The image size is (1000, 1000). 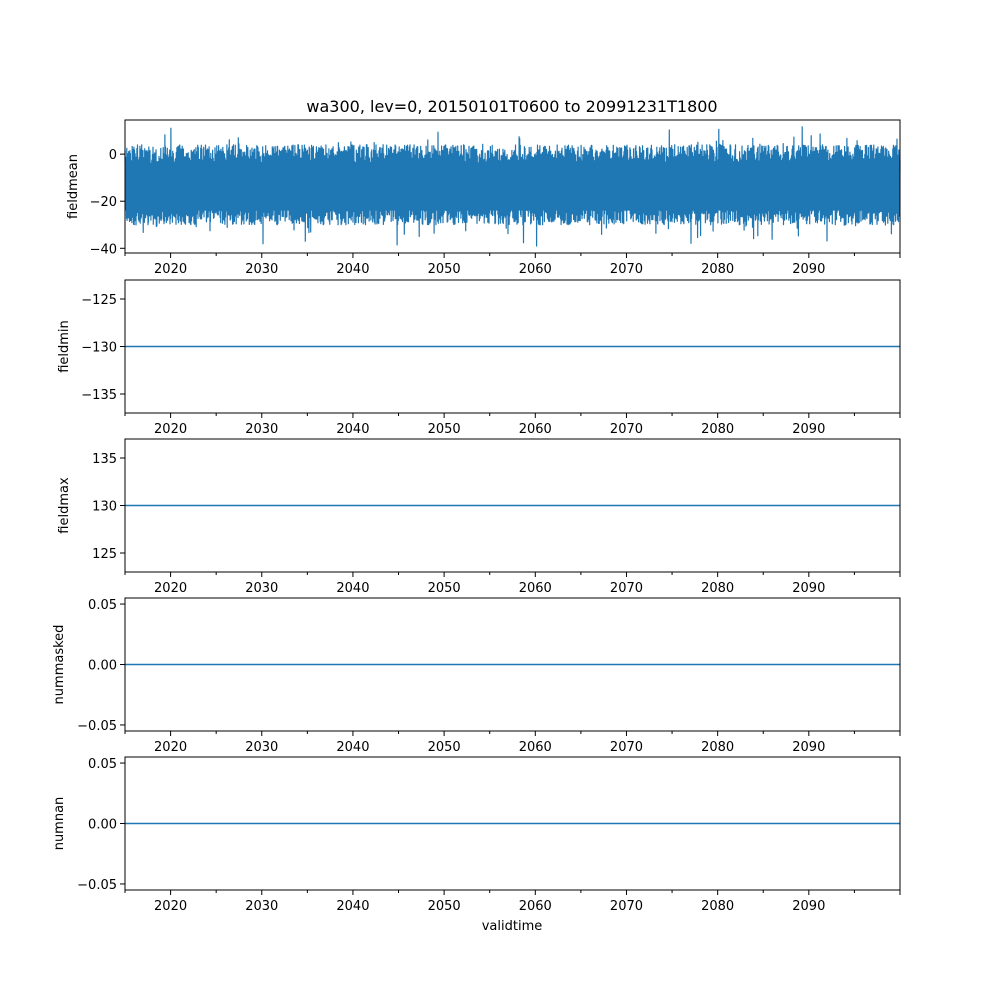 I want to click on x-axis-label: validtime, so click(x=512, y=926).